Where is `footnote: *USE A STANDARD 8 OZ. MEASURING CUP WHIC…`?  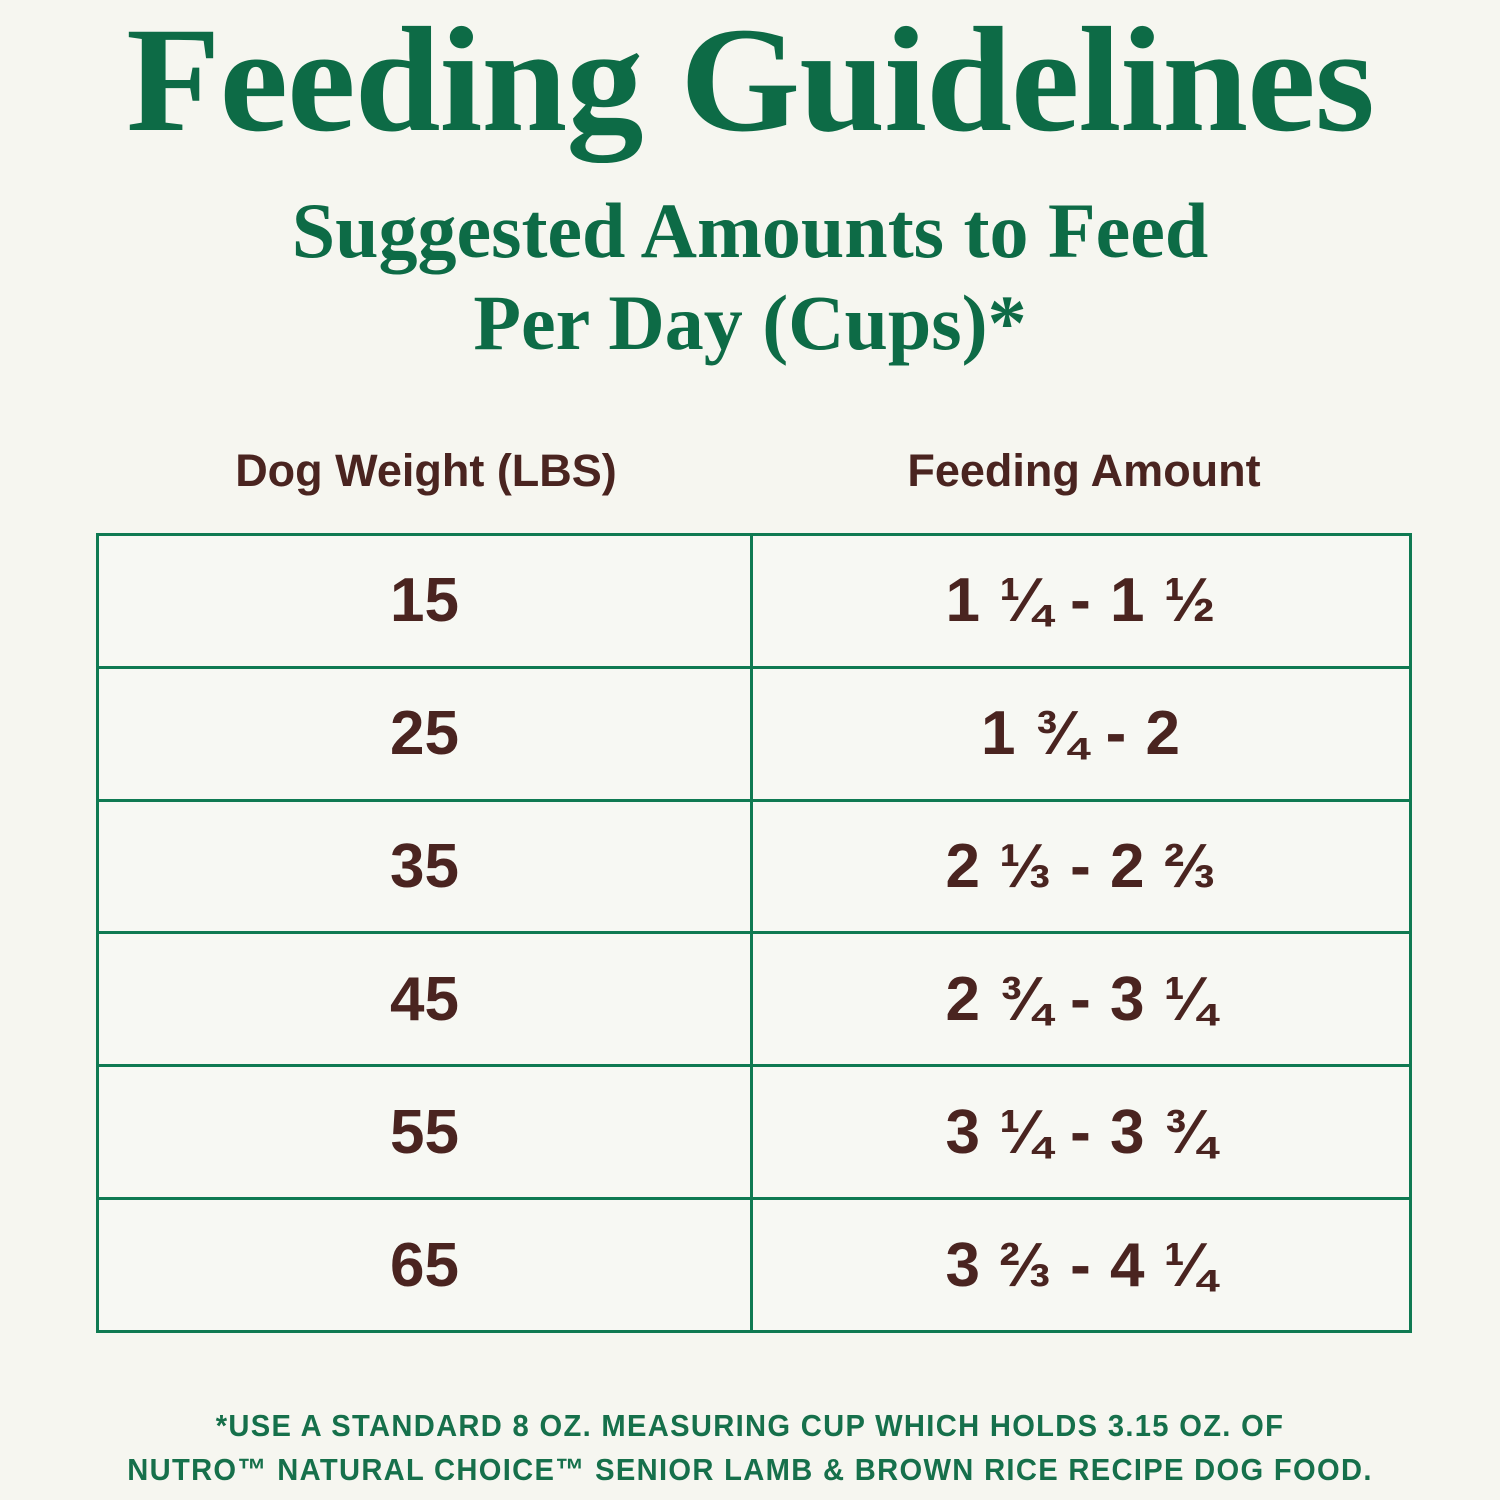
footnote: *USE A STANDARD 8 OZ. MEASURING CUP WHIC… is located at coordinates (750, 1448).